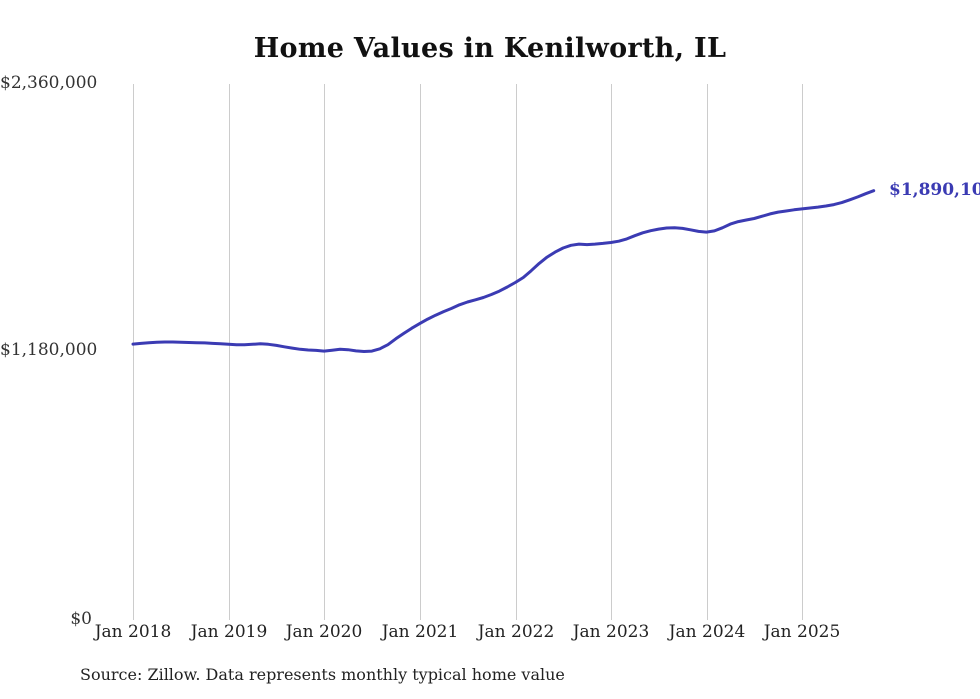 The width and height of the screenshot is (980, 699). I want to click on y-tick-zero: $0, so click(81, 619).